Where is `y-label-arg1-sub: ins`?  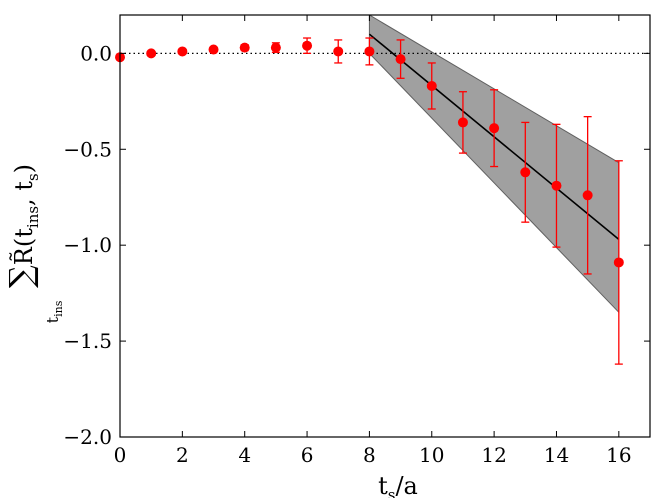 y-label-arg1-sub: ins is located at coordinates (33, 217).